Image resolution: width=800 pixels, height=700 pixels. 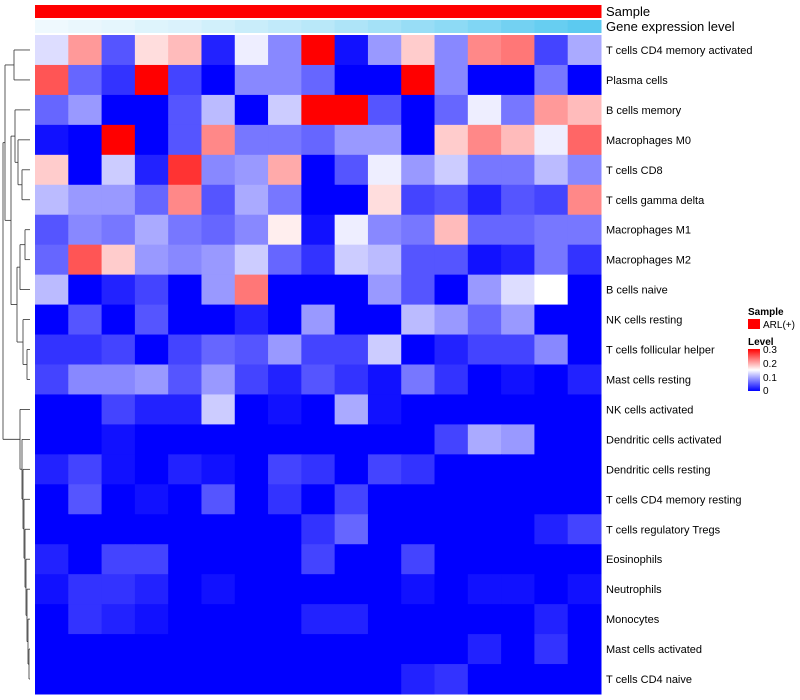 What do you see at coordinates (185, 379) in the screenshot?
I see `heatmap-cell-r11-c4` at bounding box center [185, 379].